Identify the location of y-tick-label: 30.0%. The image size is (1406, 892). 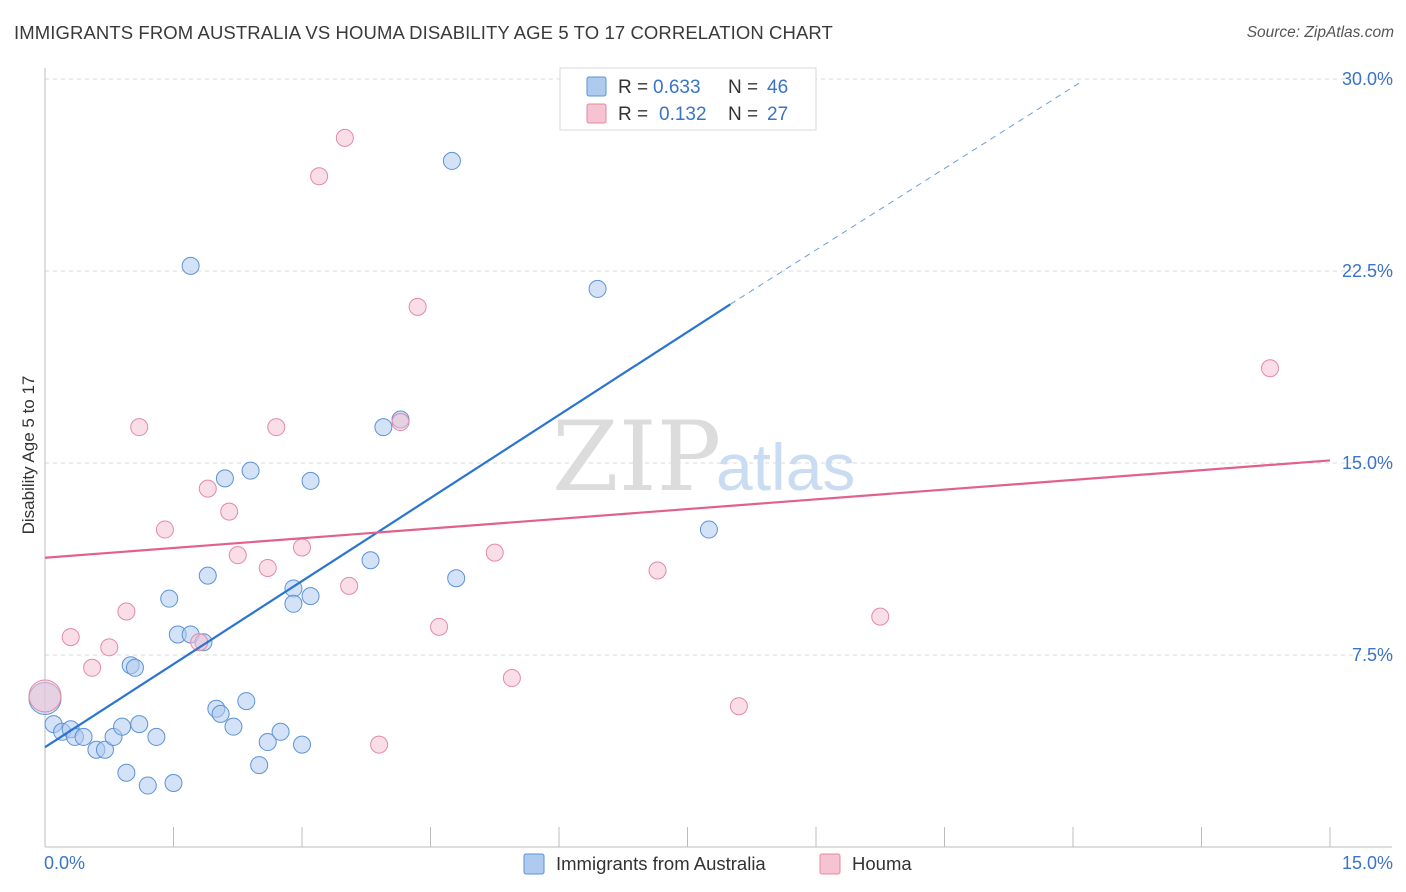
(1367, 79).